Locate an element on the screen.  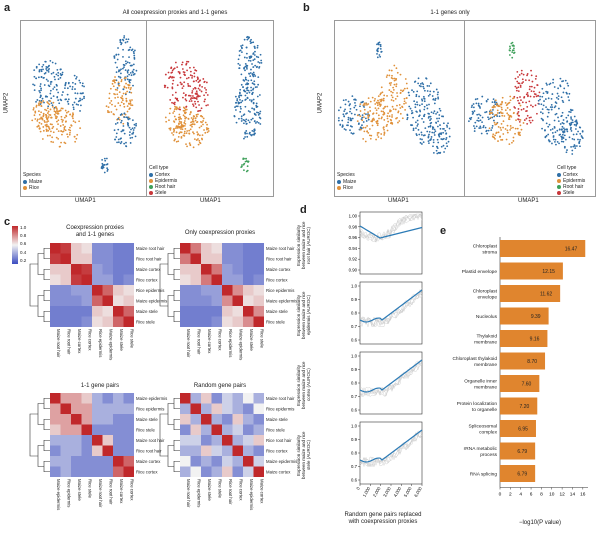
roothair-swatch-icon is located at coordinates (559, 186).